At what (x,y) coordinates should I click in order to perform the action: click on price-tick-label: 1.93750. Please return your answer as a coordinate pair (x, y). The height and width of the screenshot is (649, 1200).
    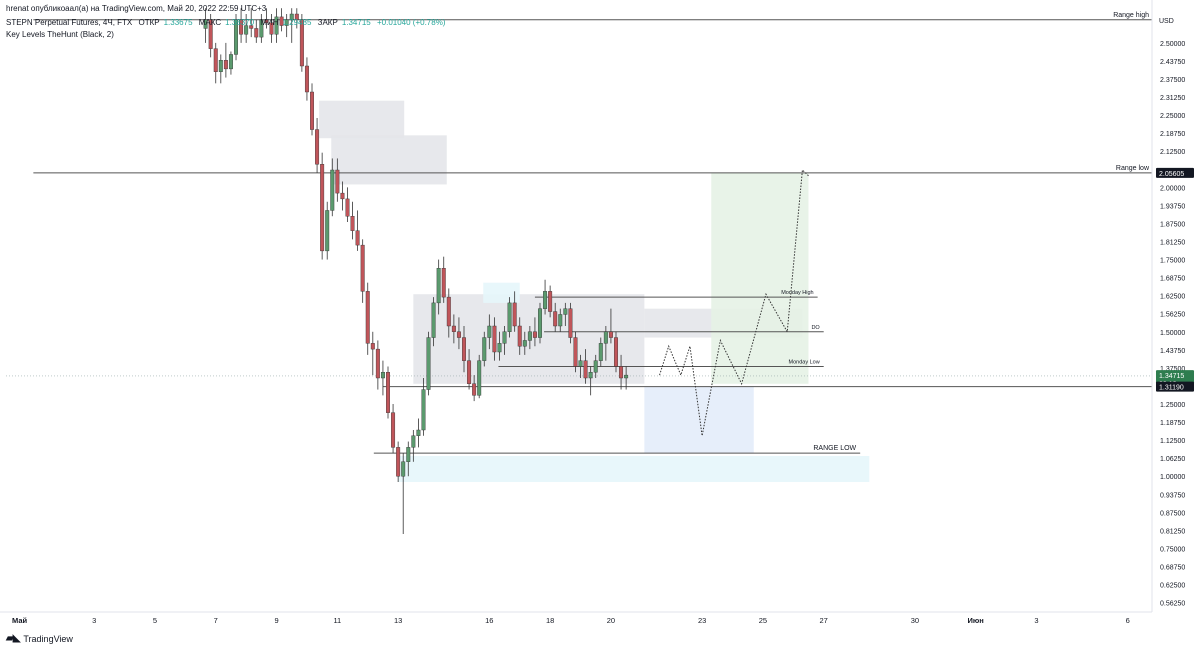
    Looking at the image, I should click on (1172, 206).